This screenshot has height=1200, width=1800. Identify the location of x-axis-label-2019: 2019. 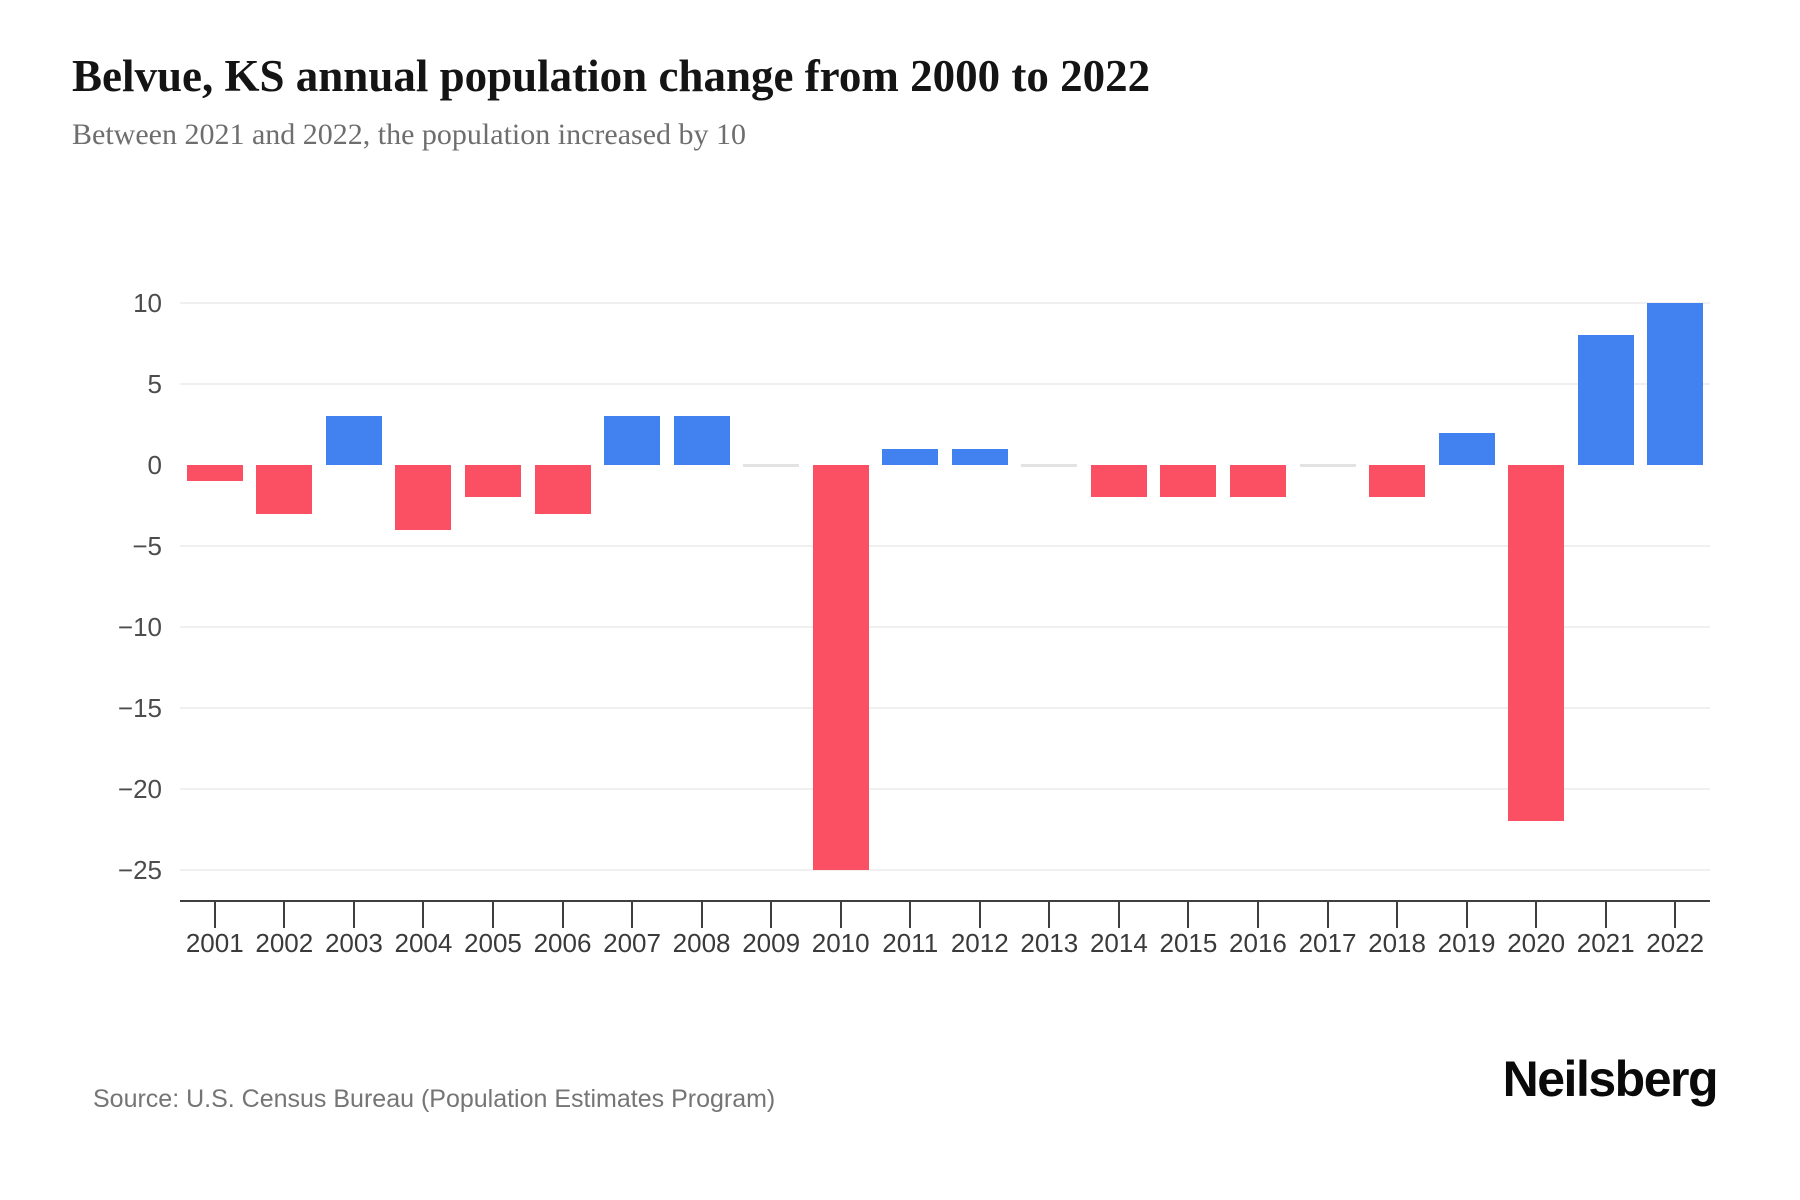
(1466, 943).